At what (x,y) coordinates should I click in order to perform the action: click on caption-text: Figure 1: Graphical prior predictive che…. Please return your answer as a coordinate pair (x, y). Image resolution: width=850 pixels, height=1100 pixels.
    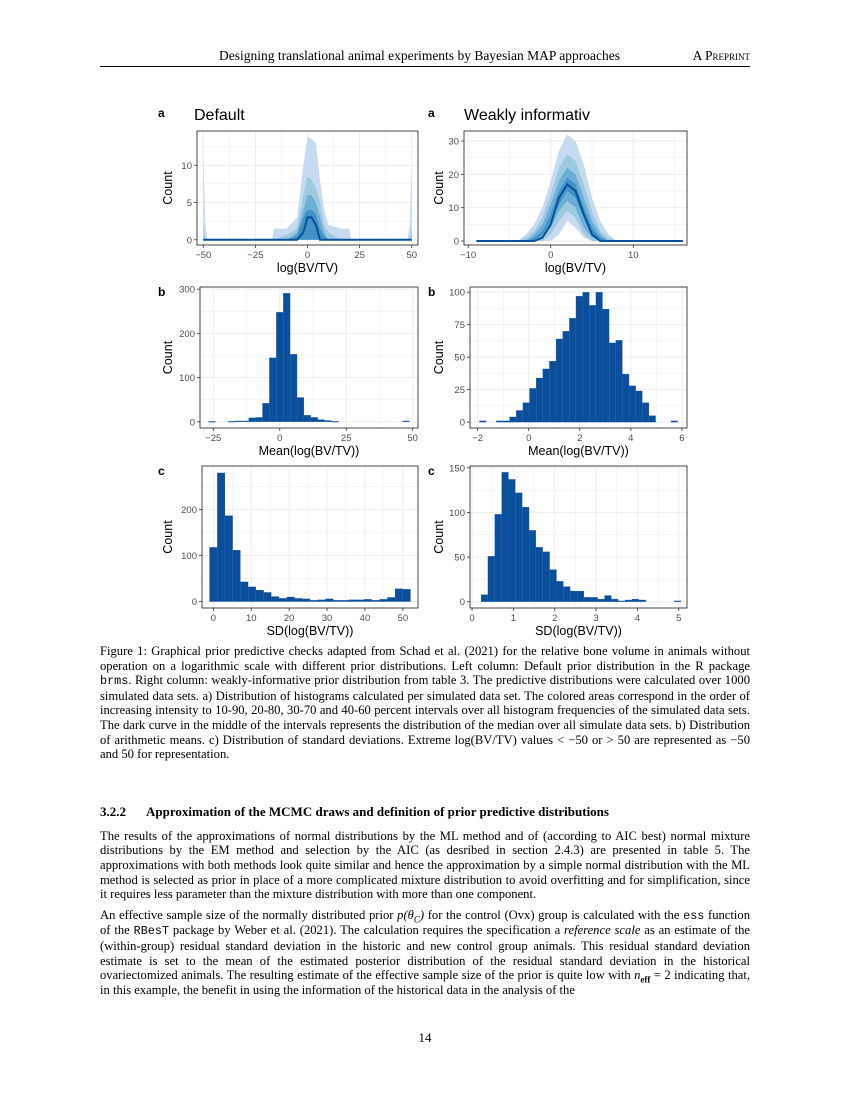
    Looking at the image, I should click on (425, 658).